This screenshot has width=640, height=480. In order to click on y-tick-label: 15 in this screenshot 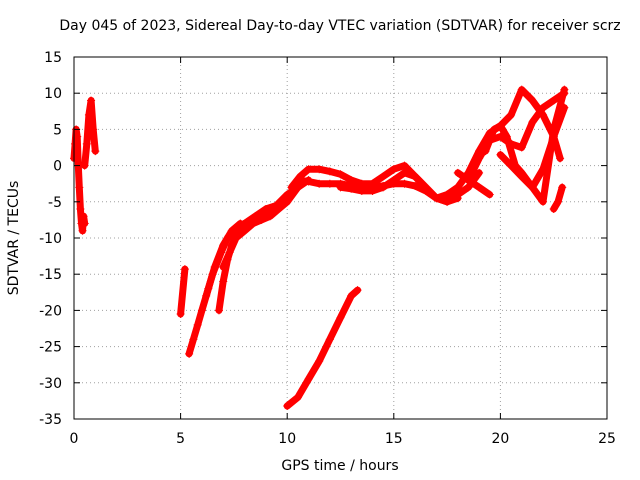, I will do `click(53, 58)`.